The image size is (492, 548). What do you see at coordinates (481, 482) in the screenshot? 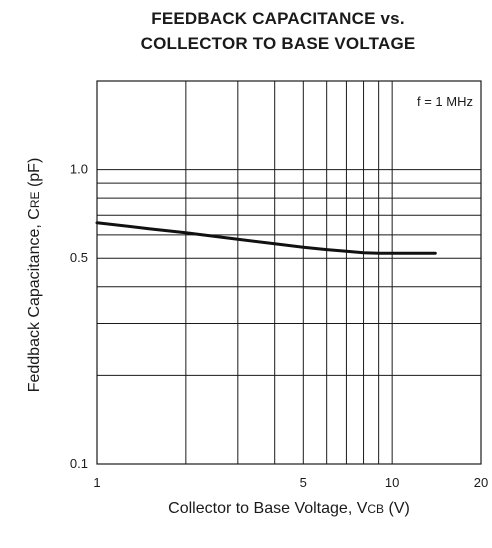
I see `x-tick-label: 20` at bounding box center [481, 482].